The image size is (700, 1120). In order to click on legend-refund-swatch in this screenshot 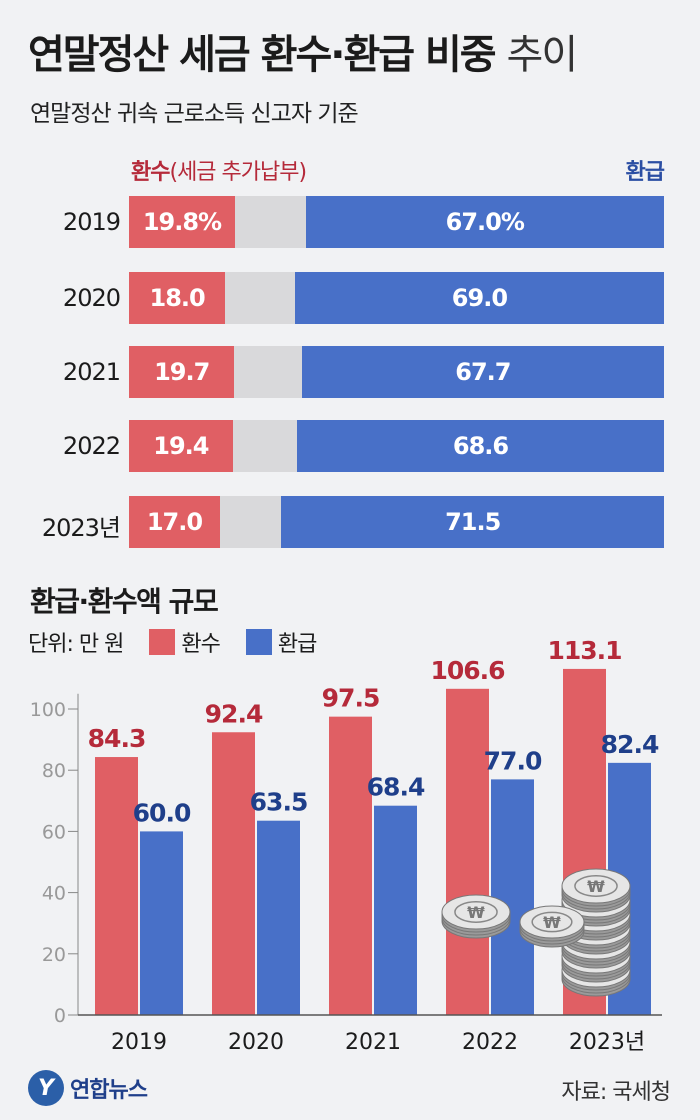, I will do `click(258, 642)`.